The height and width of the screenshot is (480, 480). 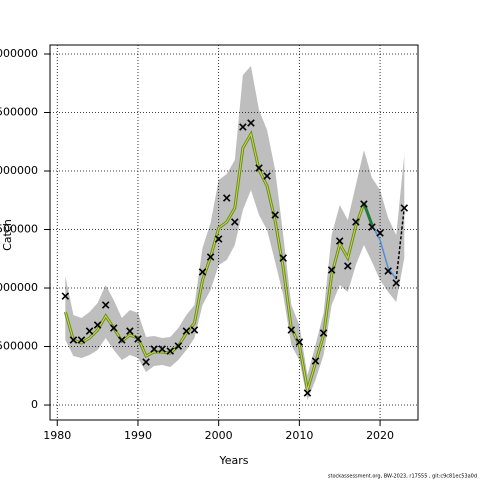 I want to click on y-axis-label: Catch, so click(x=7, y=235).